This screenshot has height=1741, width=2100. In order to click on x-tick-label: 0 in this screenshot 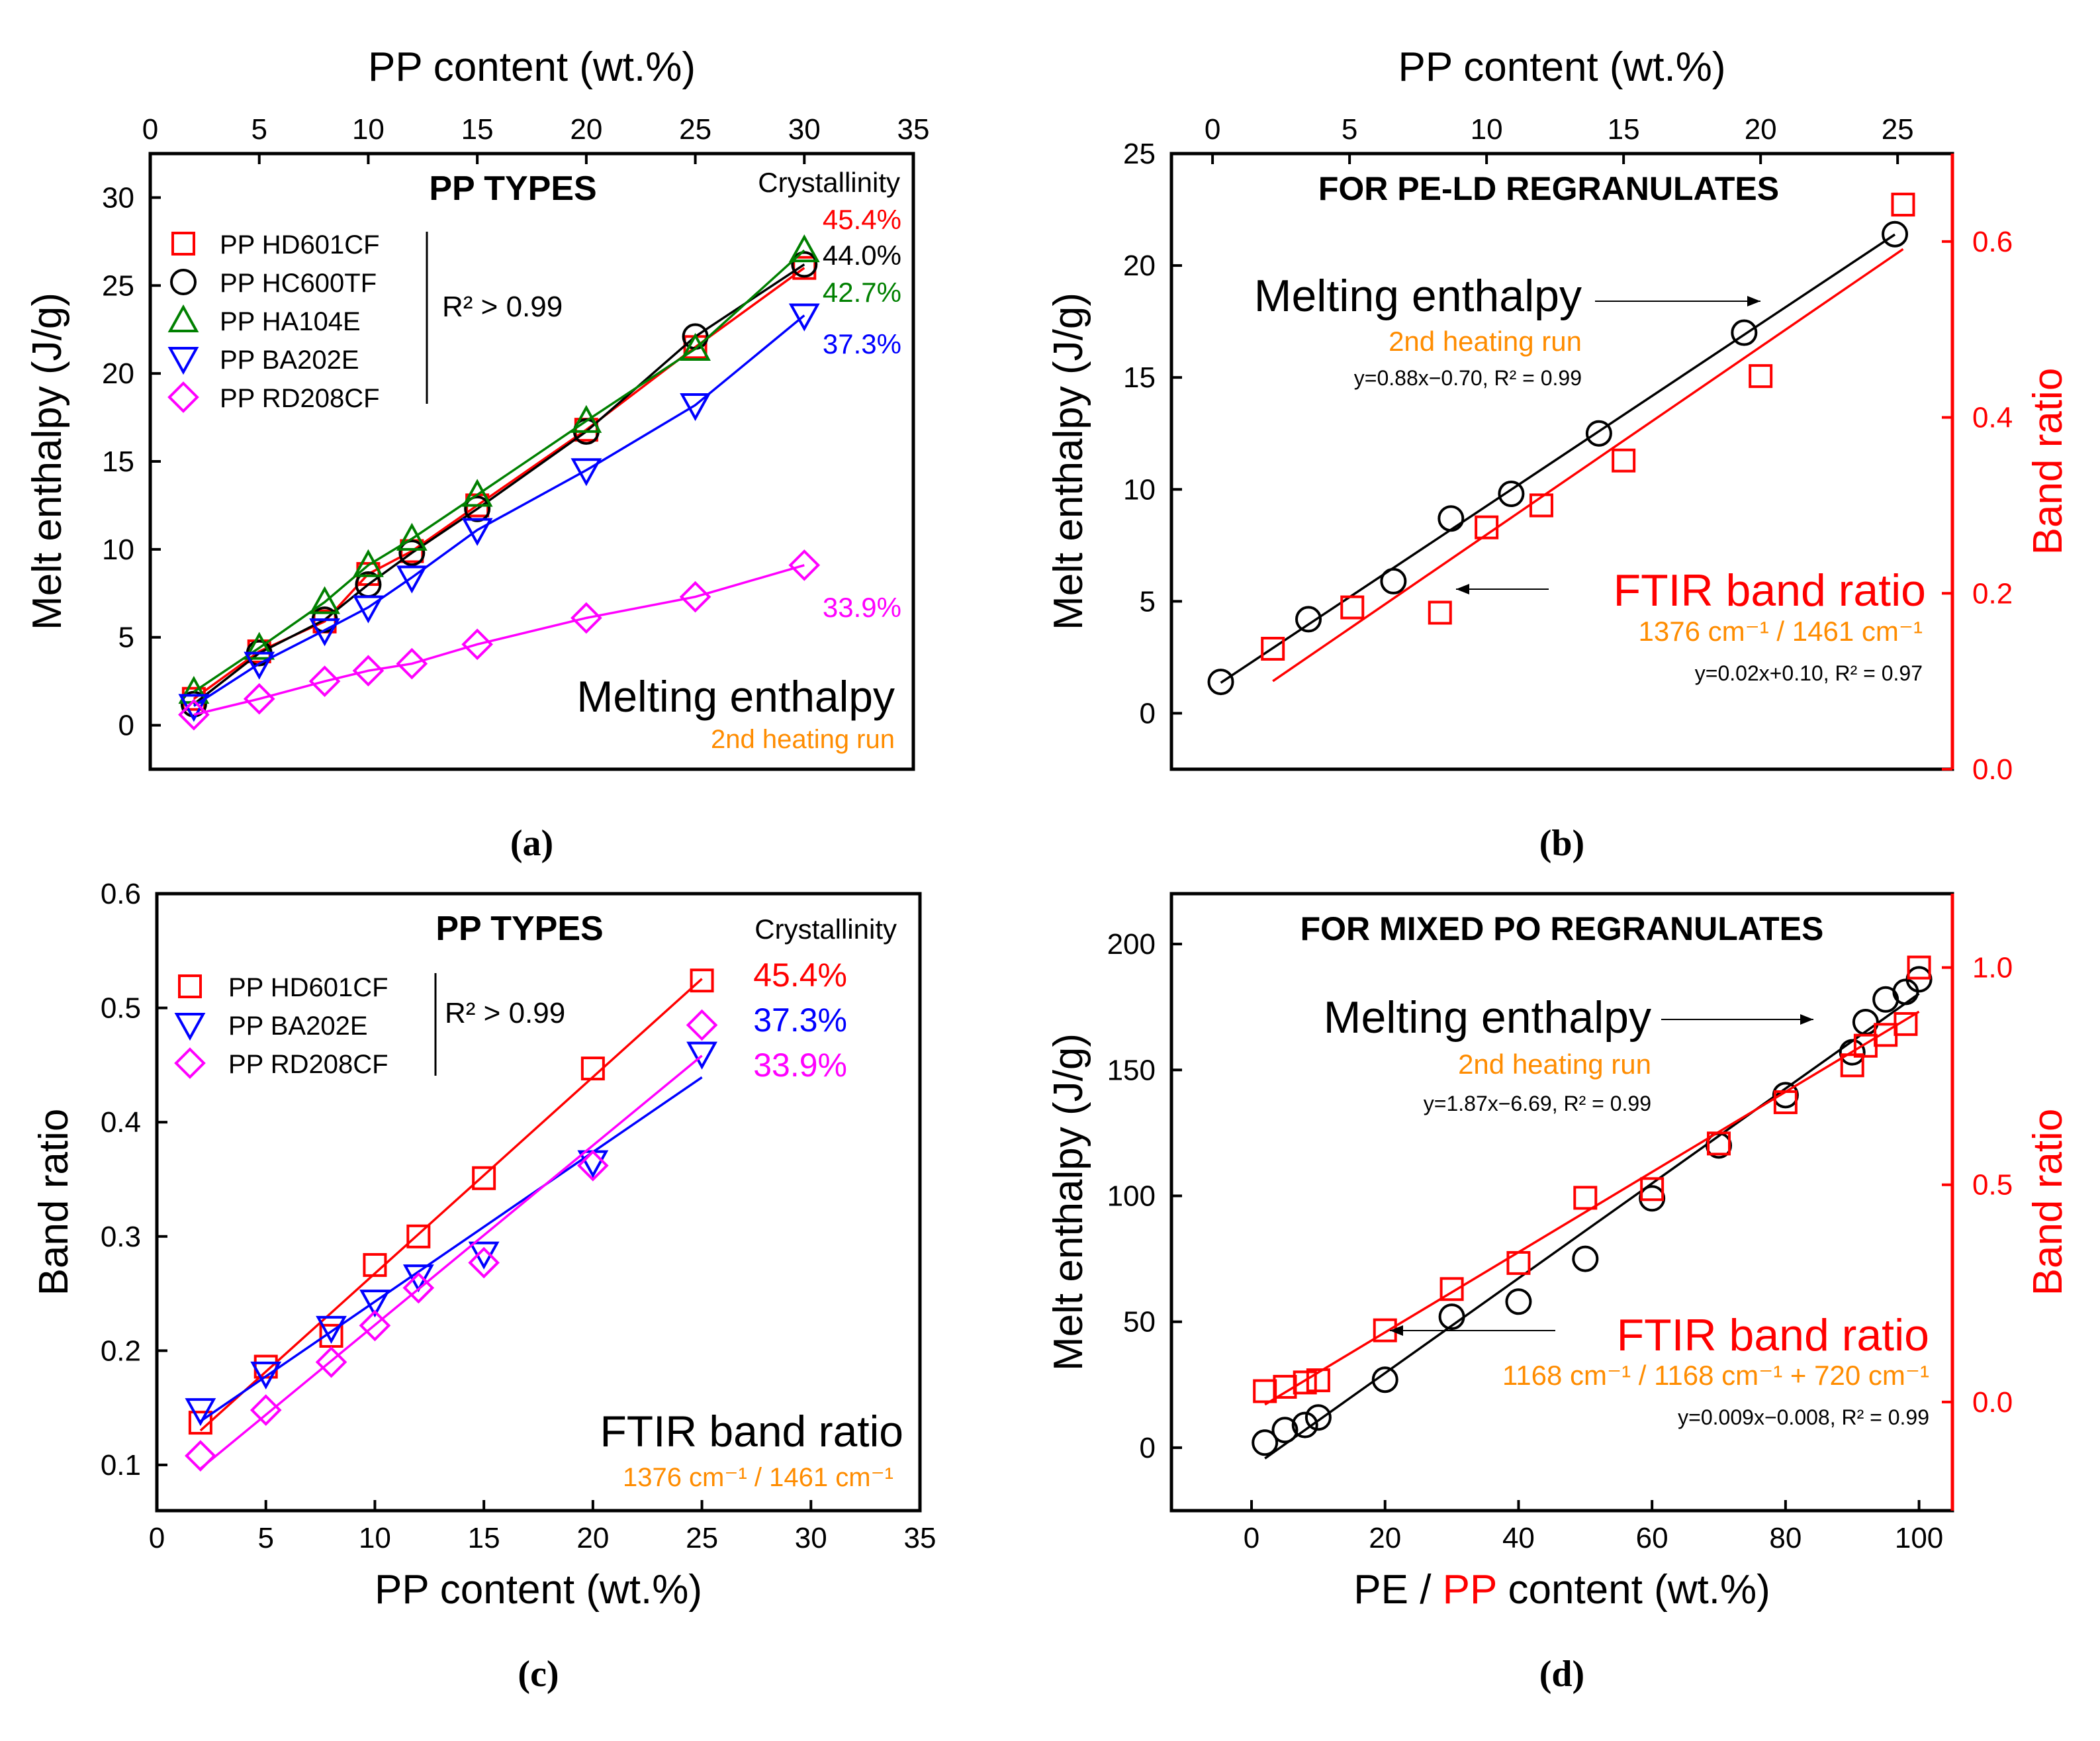, I will do `click(1252, 1538)`.